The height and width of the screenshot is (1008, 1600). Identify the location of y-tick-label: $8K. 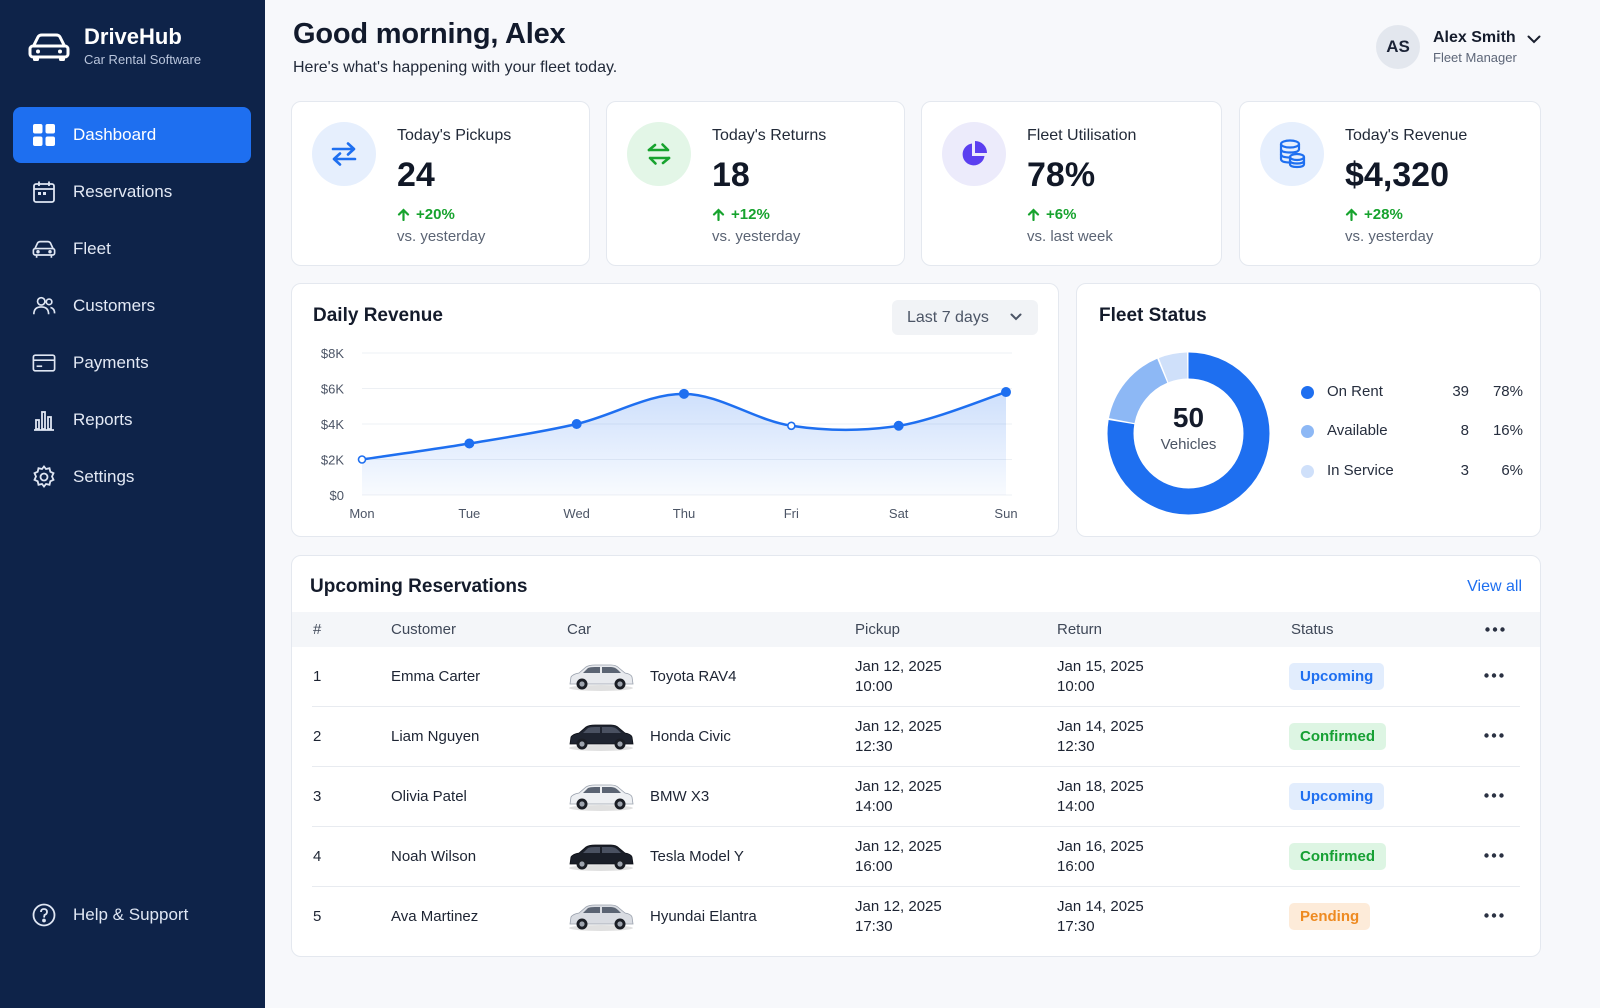
(332, 353).